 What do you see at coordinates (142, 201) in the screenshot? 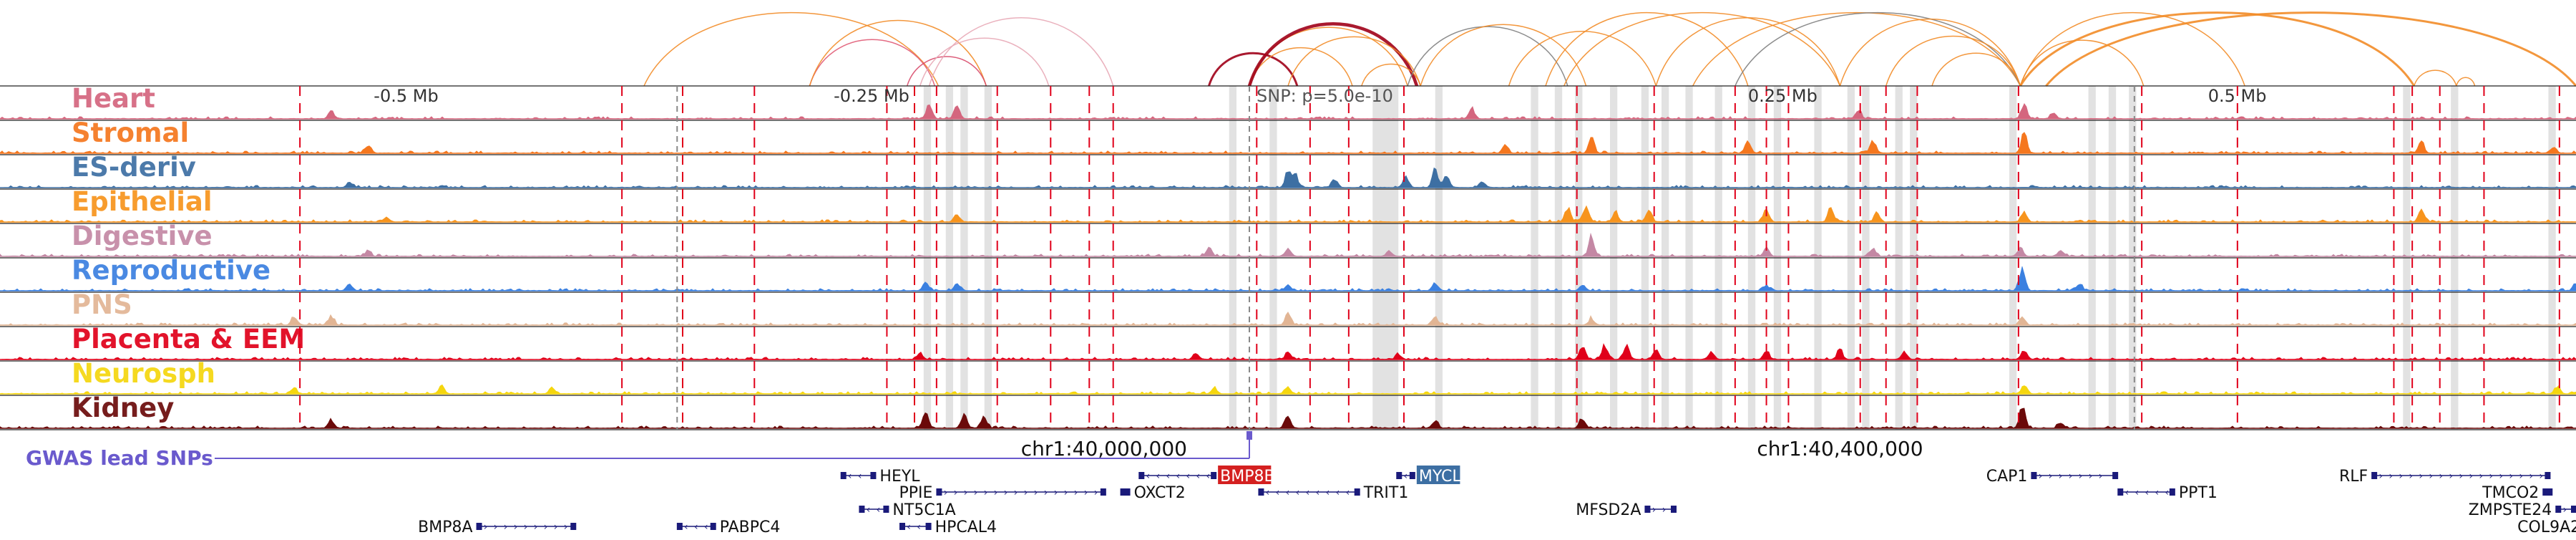
I see `track-label: Epithelial` at bounding box center [142, 201].